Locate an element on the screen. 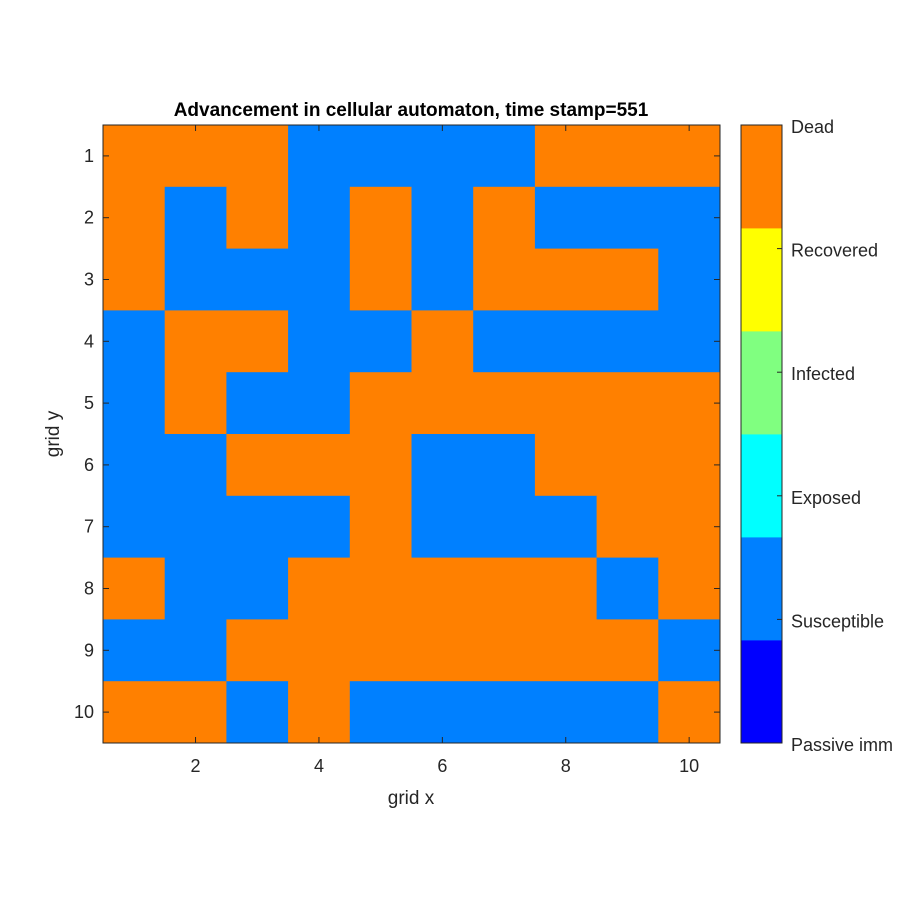  colorbar-label: Recovered is located at coordinates (834, 251).